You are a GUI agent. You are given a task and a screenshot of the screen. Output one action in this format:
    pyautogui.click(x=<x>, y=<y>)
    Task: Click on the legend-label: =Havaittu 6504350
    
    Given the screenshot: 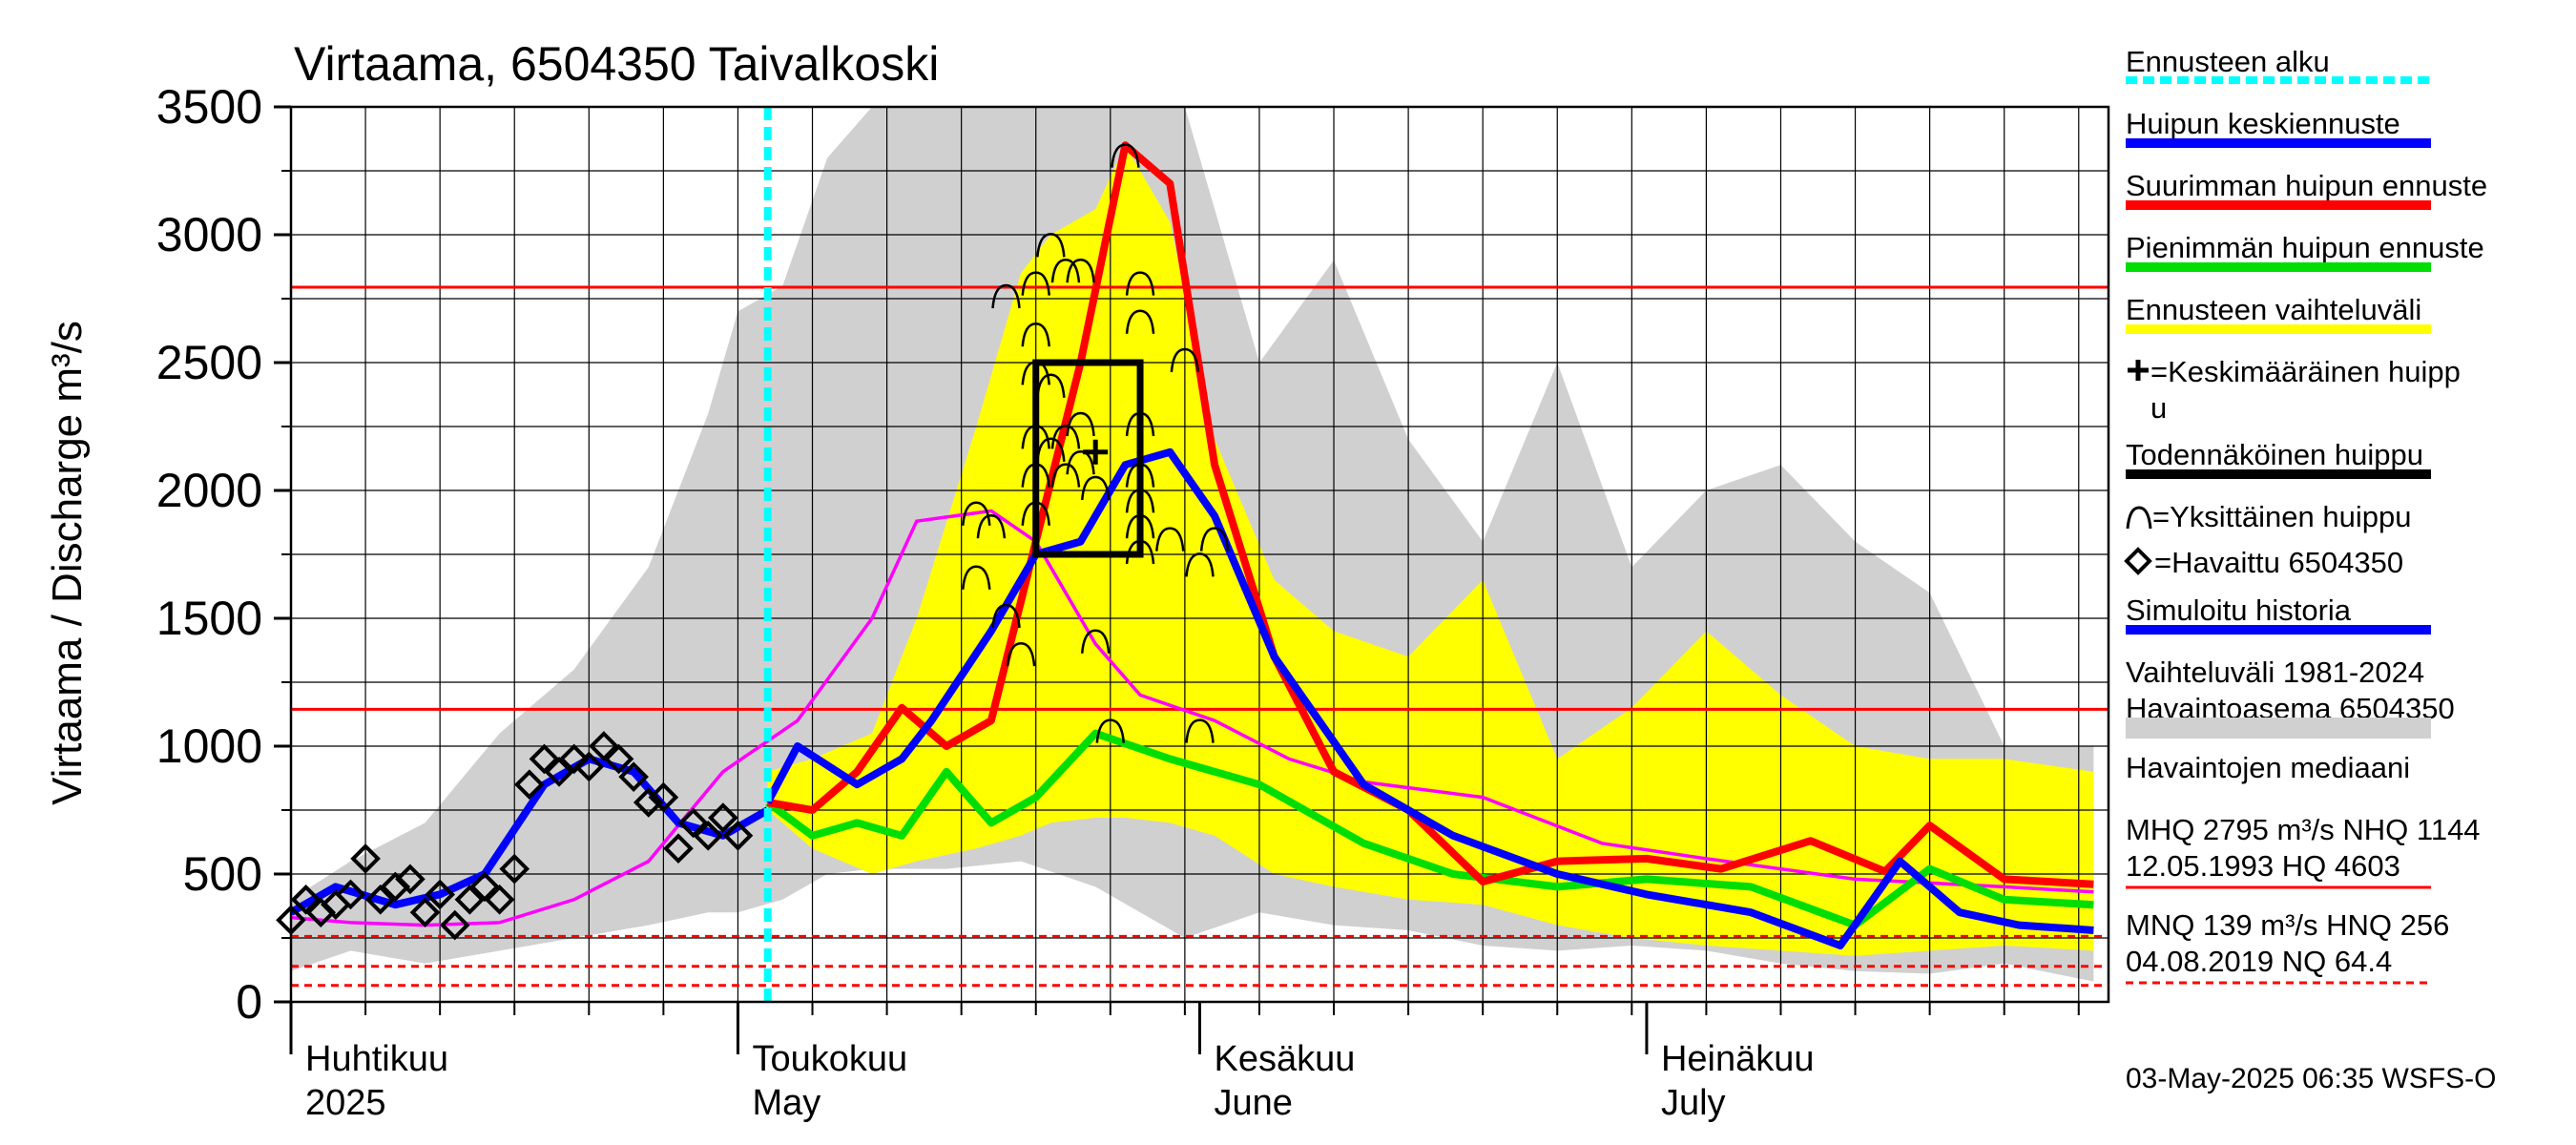 What is the action you would take?
    pyautogui.click(x=2278, y=562)
    